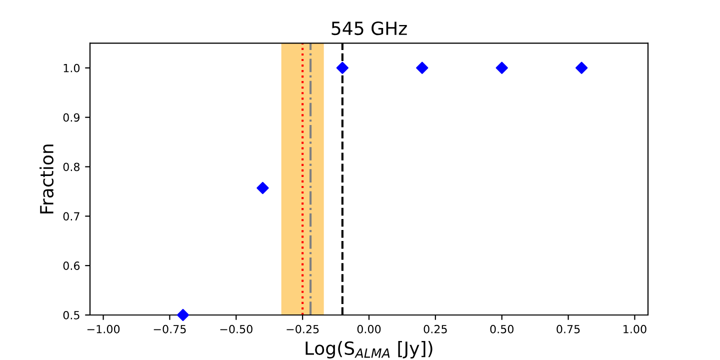 Image resolution: width=720 pixels, height=360 pixels. I want to click on y-tick-label: 0.9, so click(71, 117).